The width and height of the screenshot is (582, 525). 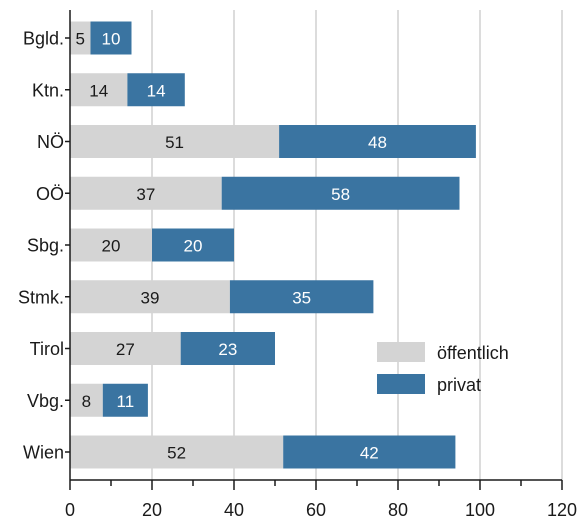 I want to click on bar-Sbg.-öffentlich, so click(x=111, y=245).